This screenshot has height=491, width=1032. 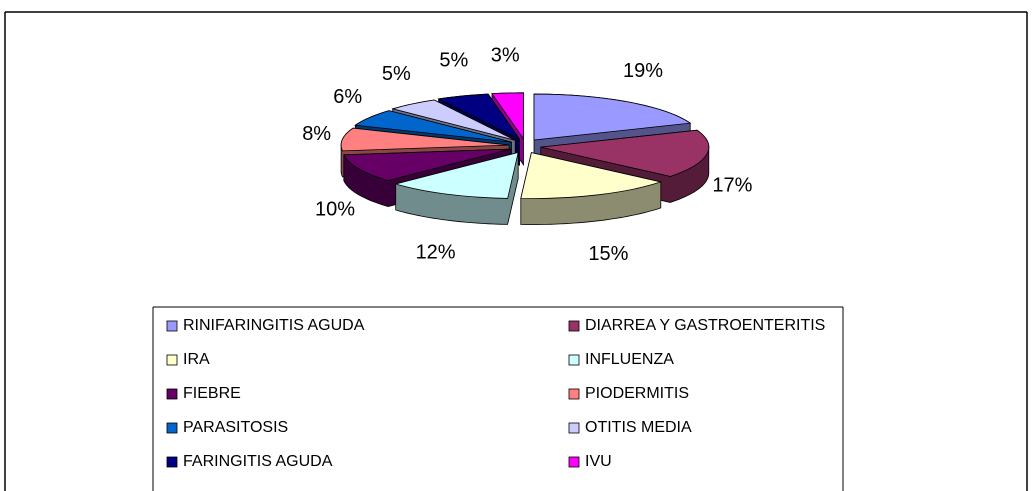 What do you see at coordinates (638, 427) in the screenshot?
I see `legend-label: OTITIS MEDIA` at bounding box center [638, 427].